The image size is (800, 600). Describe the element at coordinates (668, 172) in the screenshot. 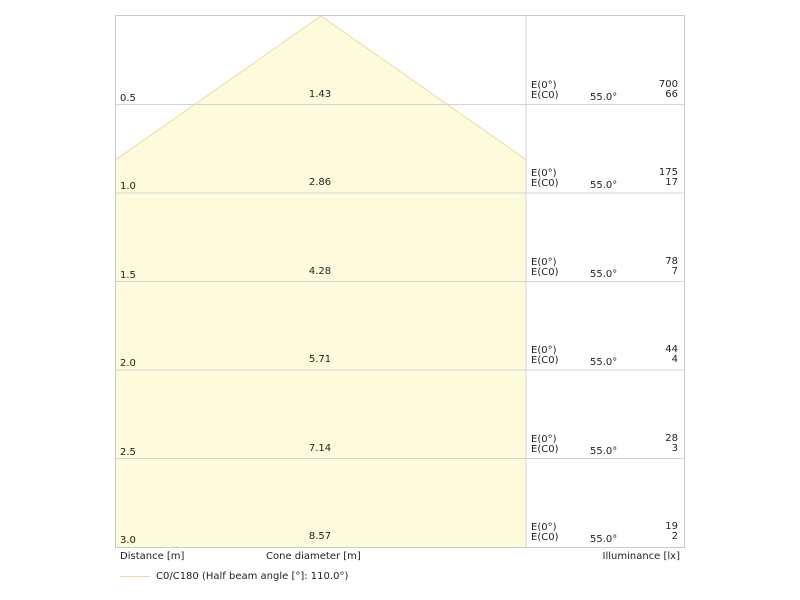

I see `illuminance-e0: 175` at that location.